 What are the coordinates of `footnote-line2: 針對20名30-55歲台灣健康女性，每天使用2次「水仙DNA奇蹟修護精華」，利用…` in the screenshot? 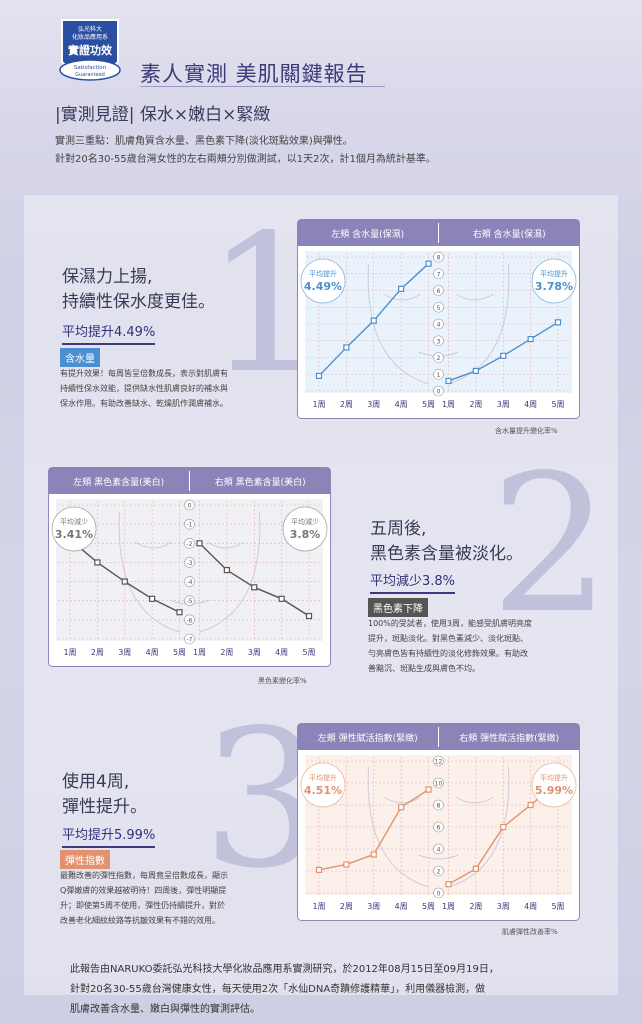 It's located at (278, 989).